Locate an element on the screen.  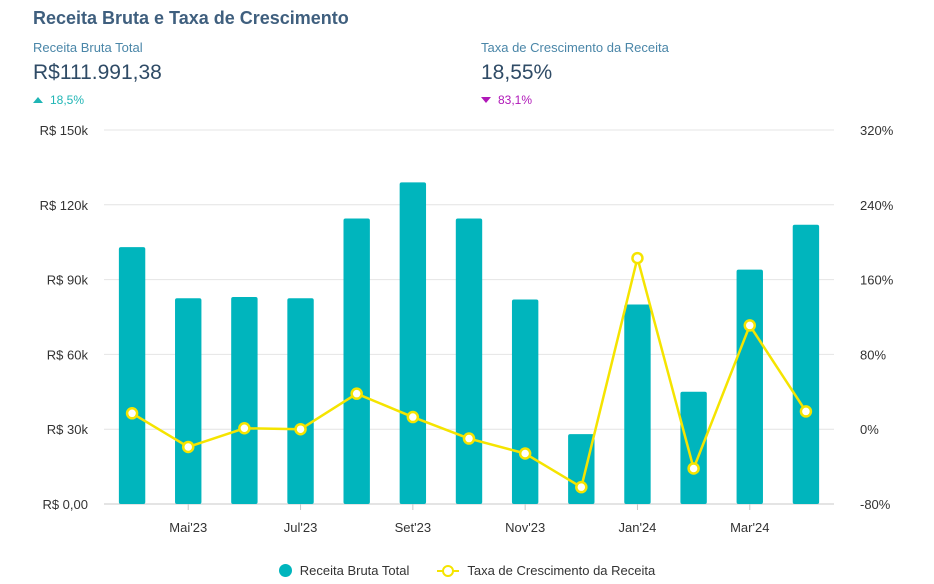
x-tick-label: Mai'23 is located at coordinates (188, 527).